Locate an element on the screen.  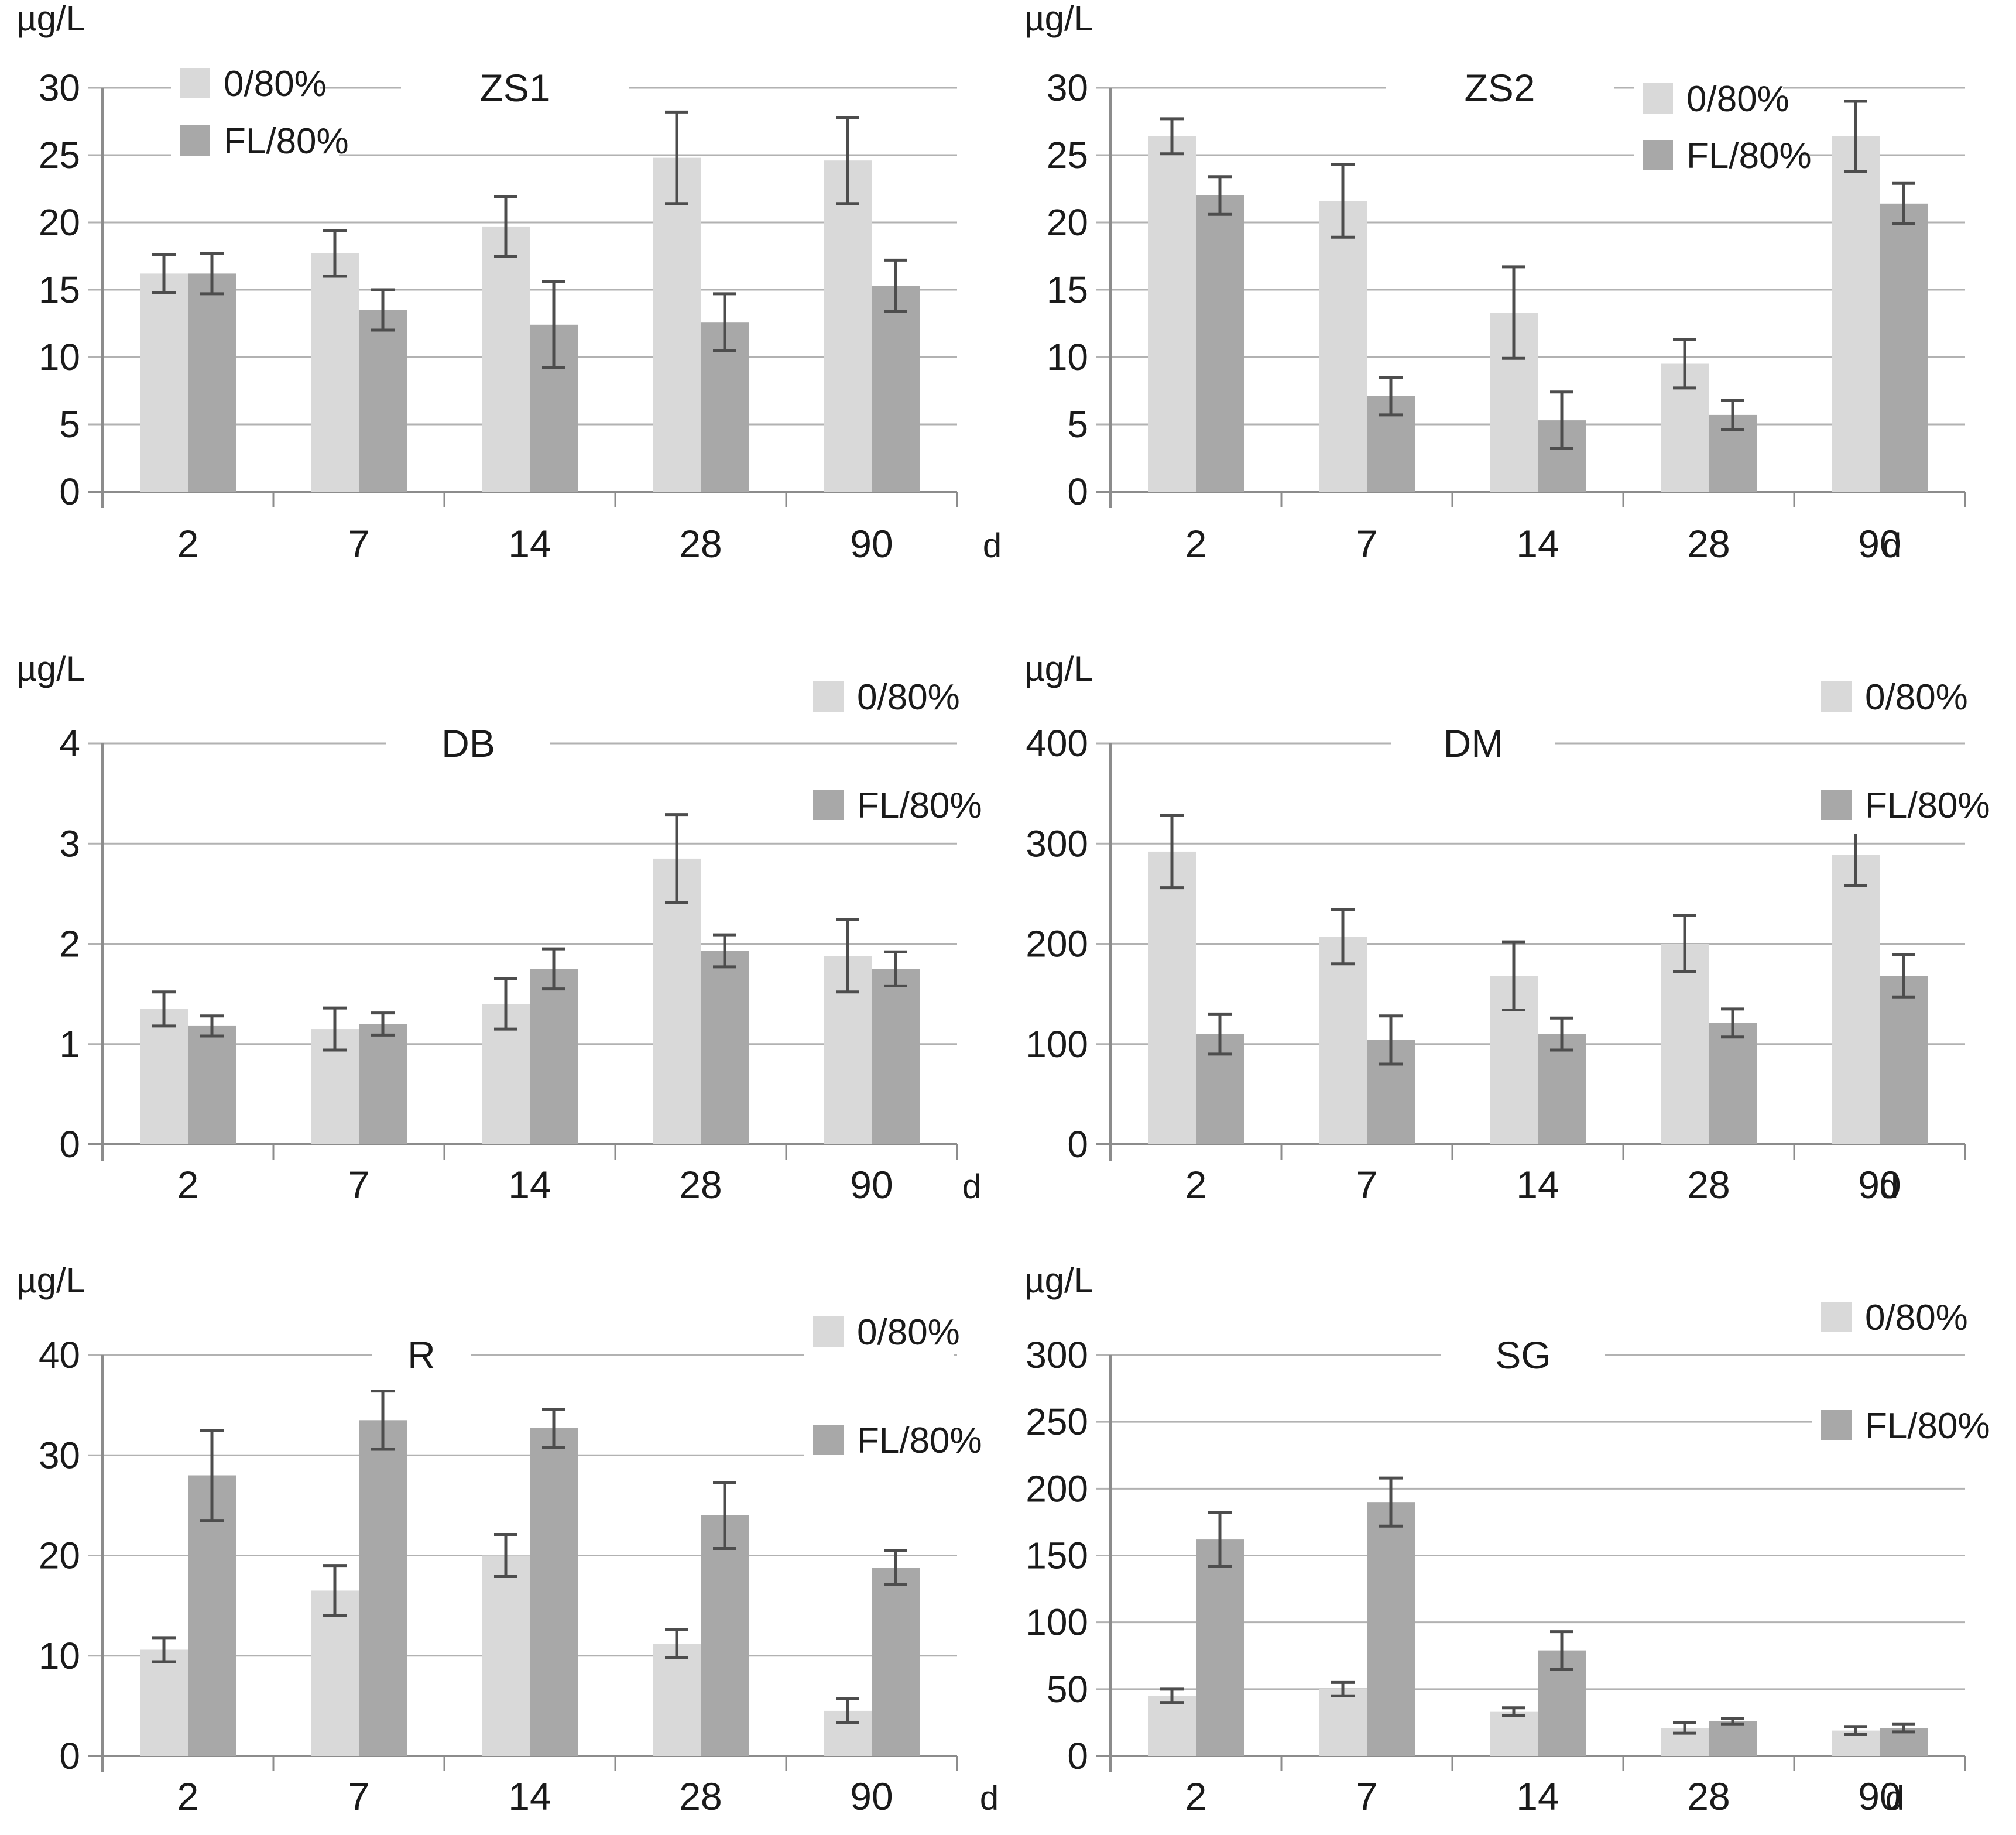
chart-title: SG is located at coordinates (1523, 1355).